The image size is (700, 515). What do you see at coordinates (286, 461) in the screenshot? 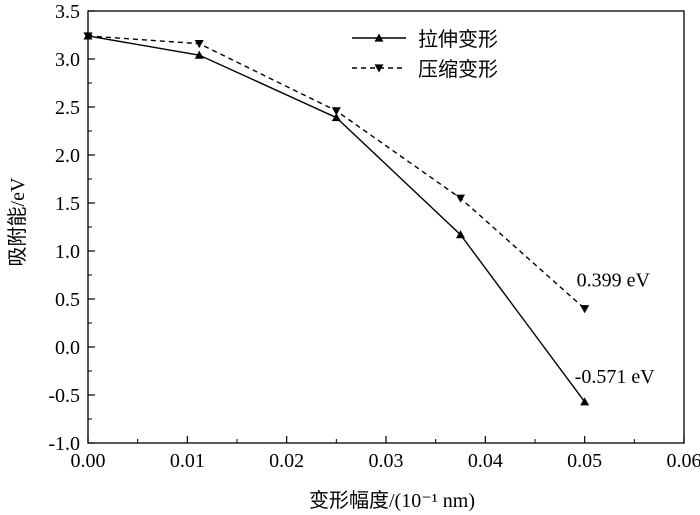
I see `x-tick-label: 0.02` at bounding box center [286, 461].